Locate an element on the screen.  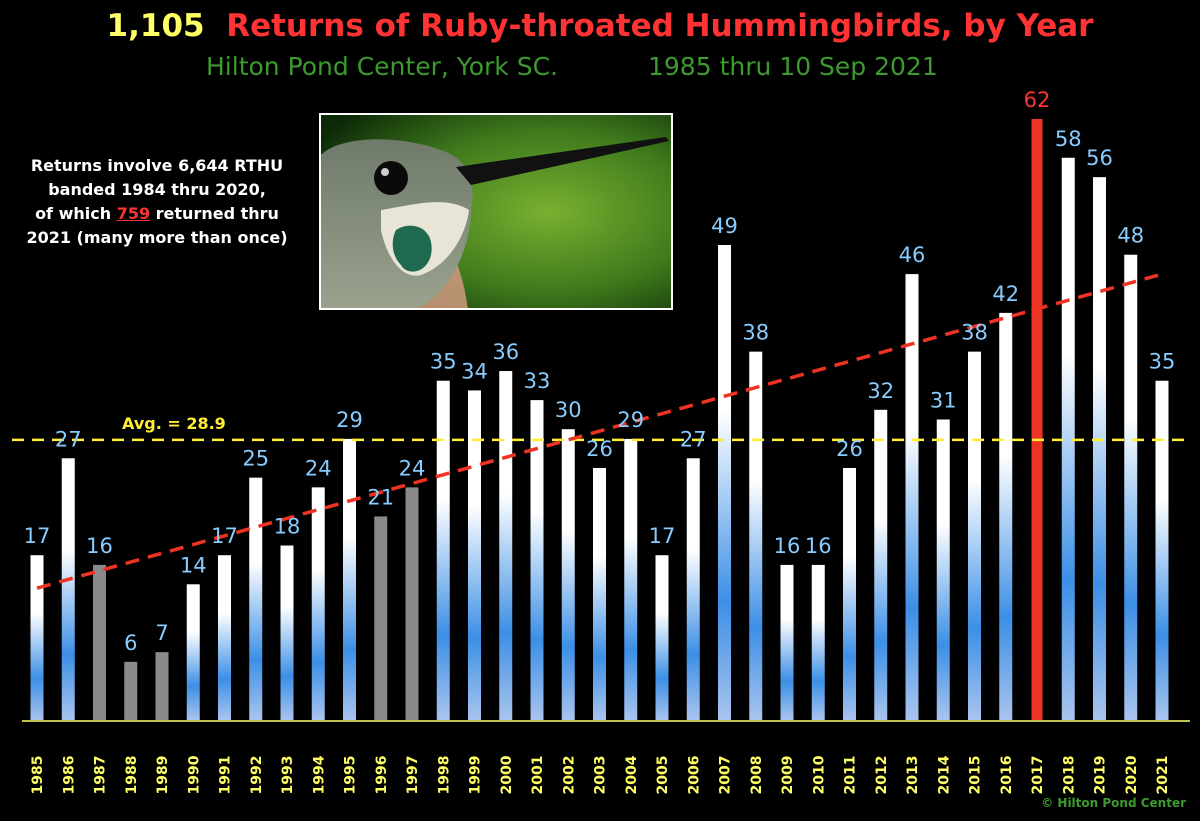
bar-2010 is located at coordinates (818, 642).